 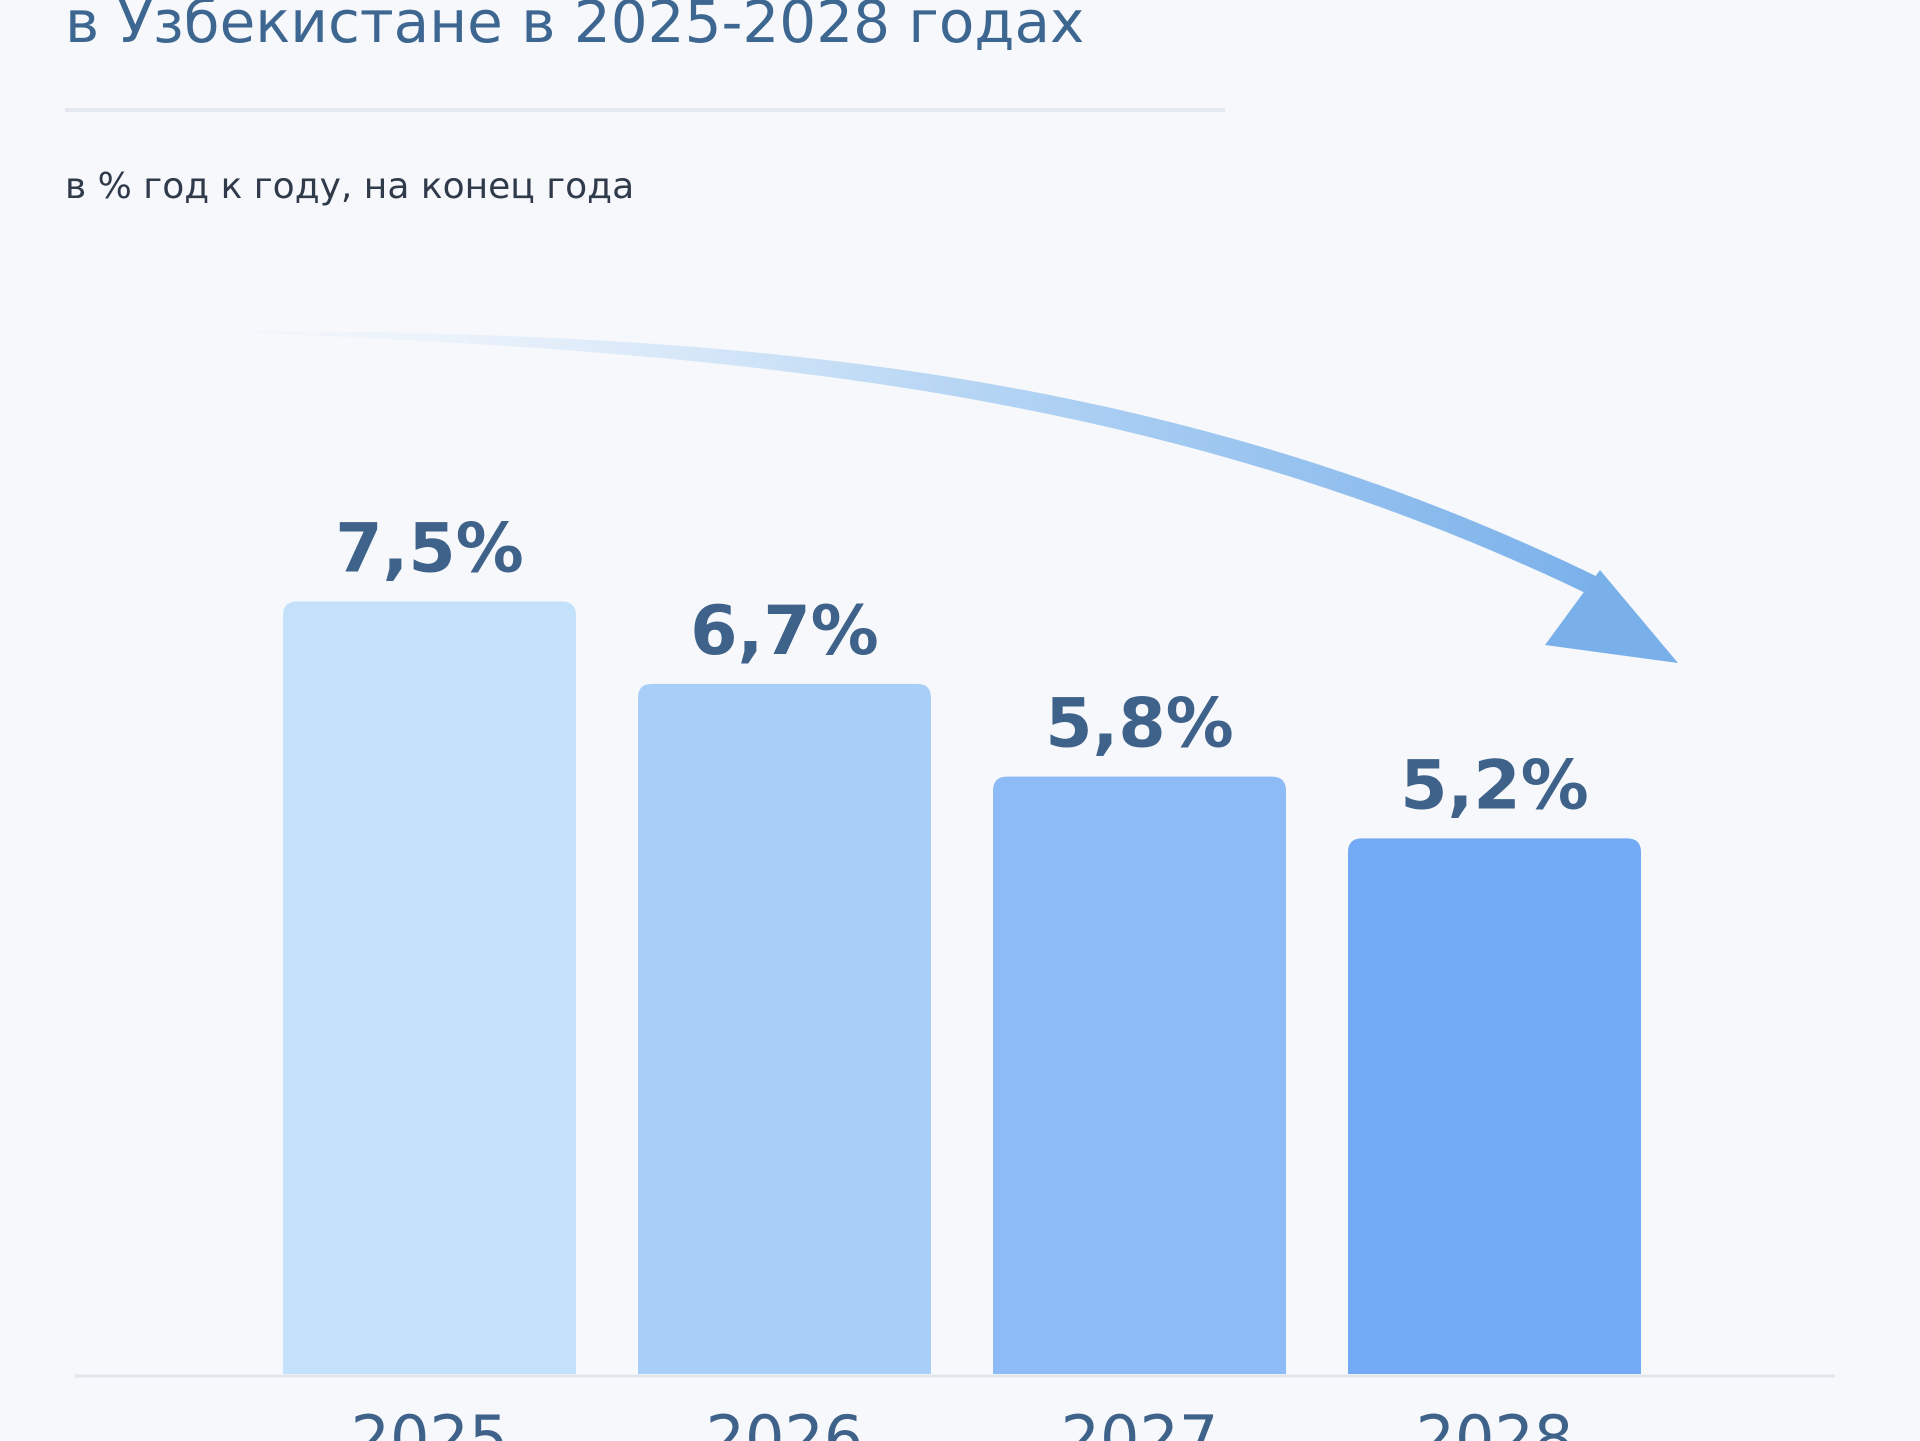 I want to click on trend-arrow-head, so click(x=1611, y=616).